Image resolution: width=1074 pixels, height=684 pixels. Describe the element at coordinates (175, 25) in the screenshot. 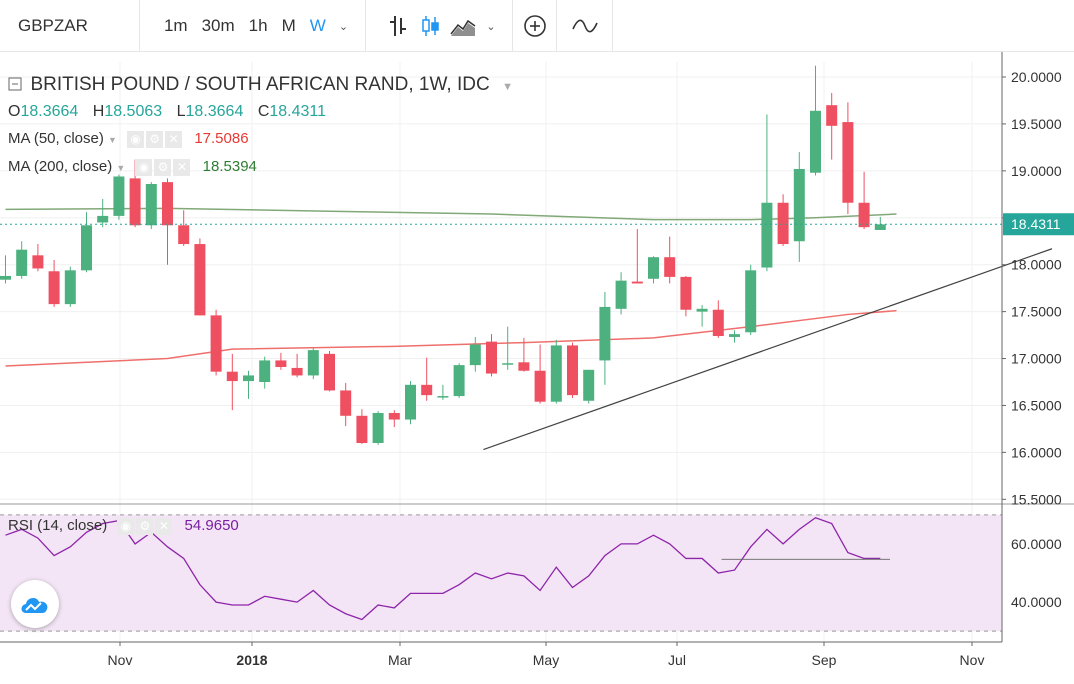

I see `interval-1m: 1m` at that location.